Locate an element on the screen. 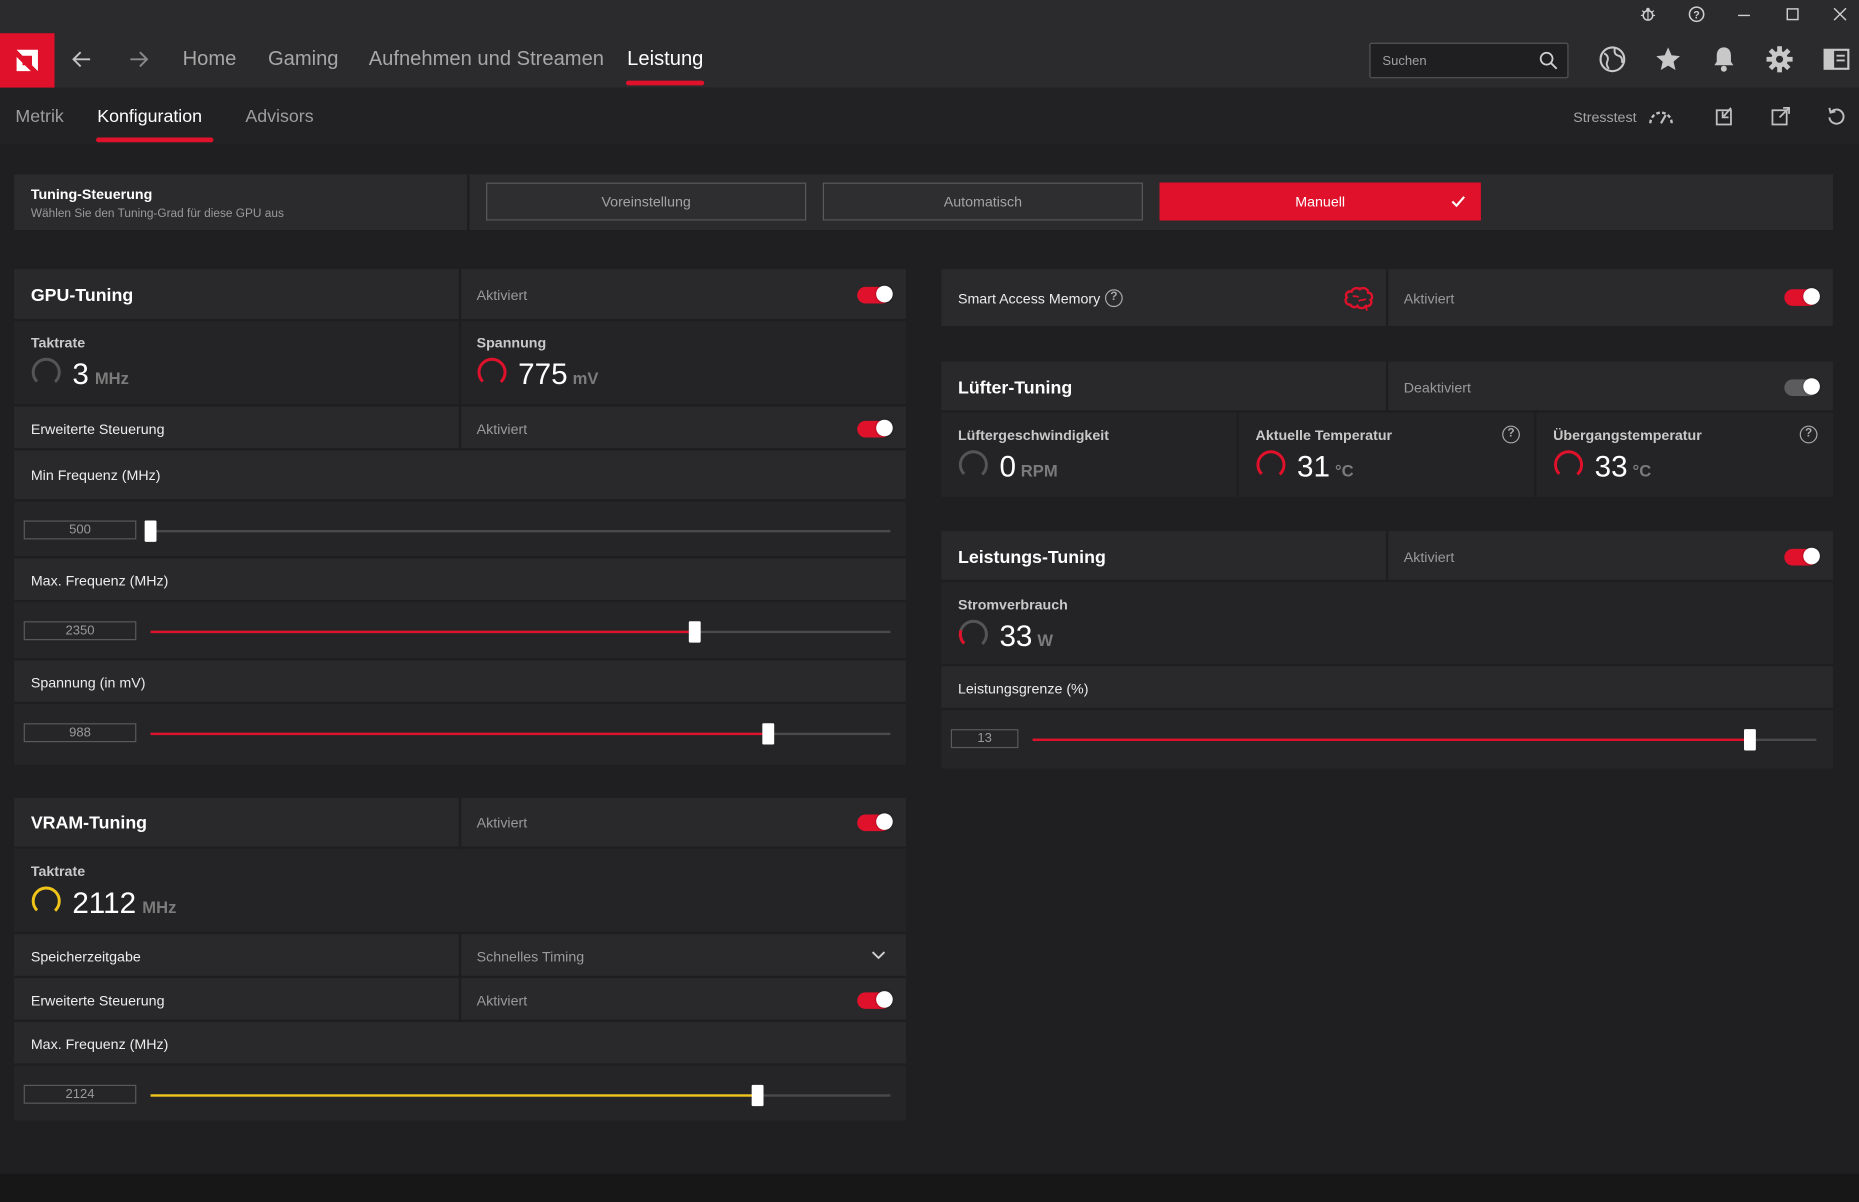 The width and height of the screenshot is (1859, 1202). fan-speed-label: Lüftergeschwindigkeit is located at coordinates (1033, 435).